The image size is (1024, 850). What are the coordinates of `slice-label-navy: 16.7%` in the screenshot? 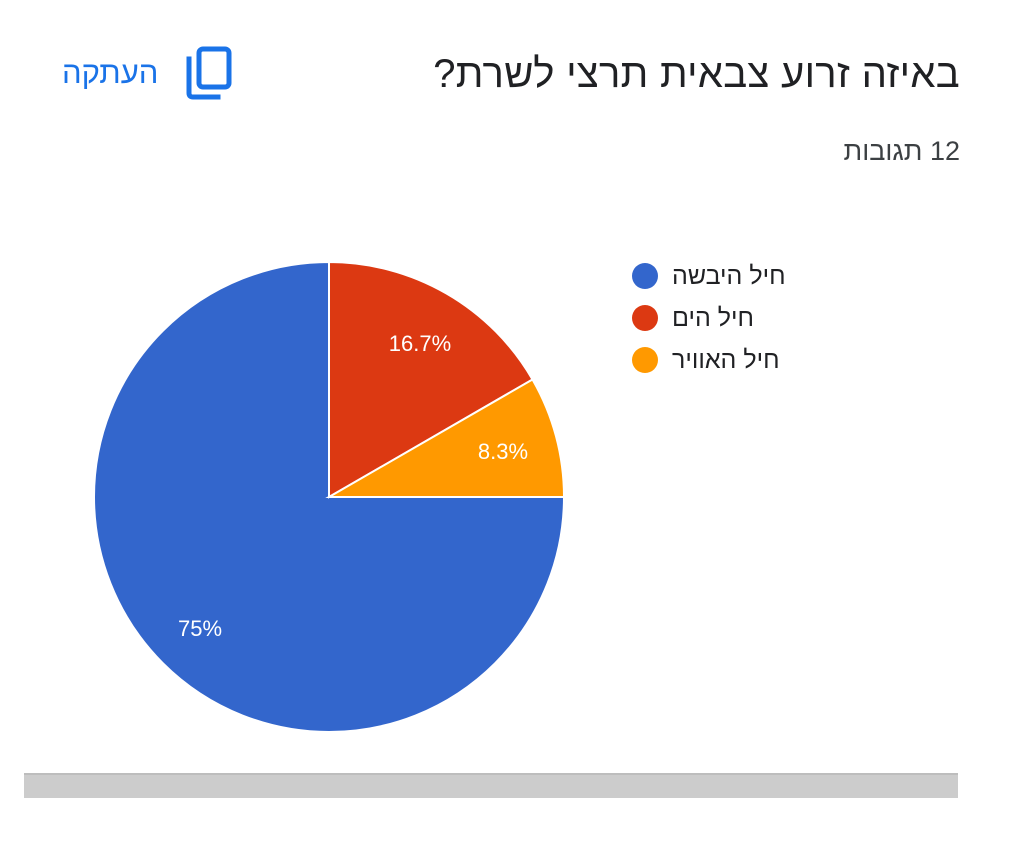 It's located at (420, 343).